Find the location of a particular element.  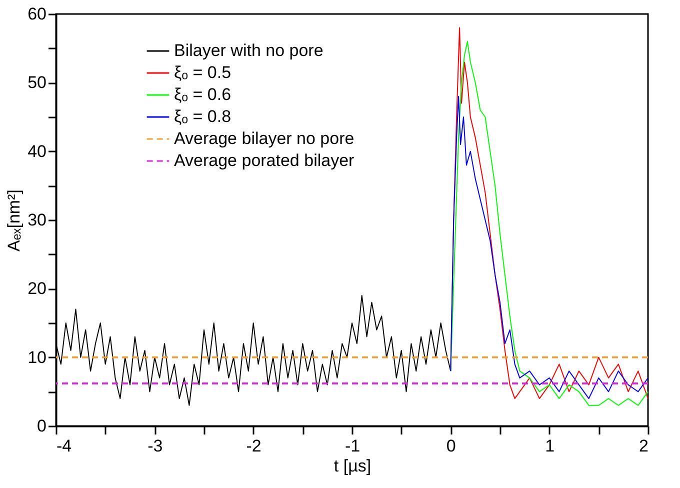

x-tick-label: 2 is located at coordinates (643, 446).